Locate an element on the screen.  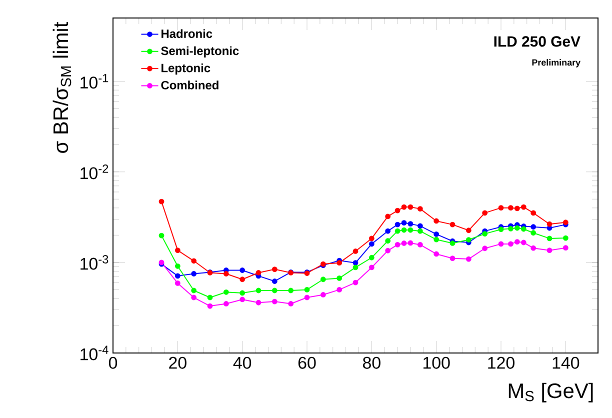
x-tick-label: 20 is located at coordinates (177, 362).